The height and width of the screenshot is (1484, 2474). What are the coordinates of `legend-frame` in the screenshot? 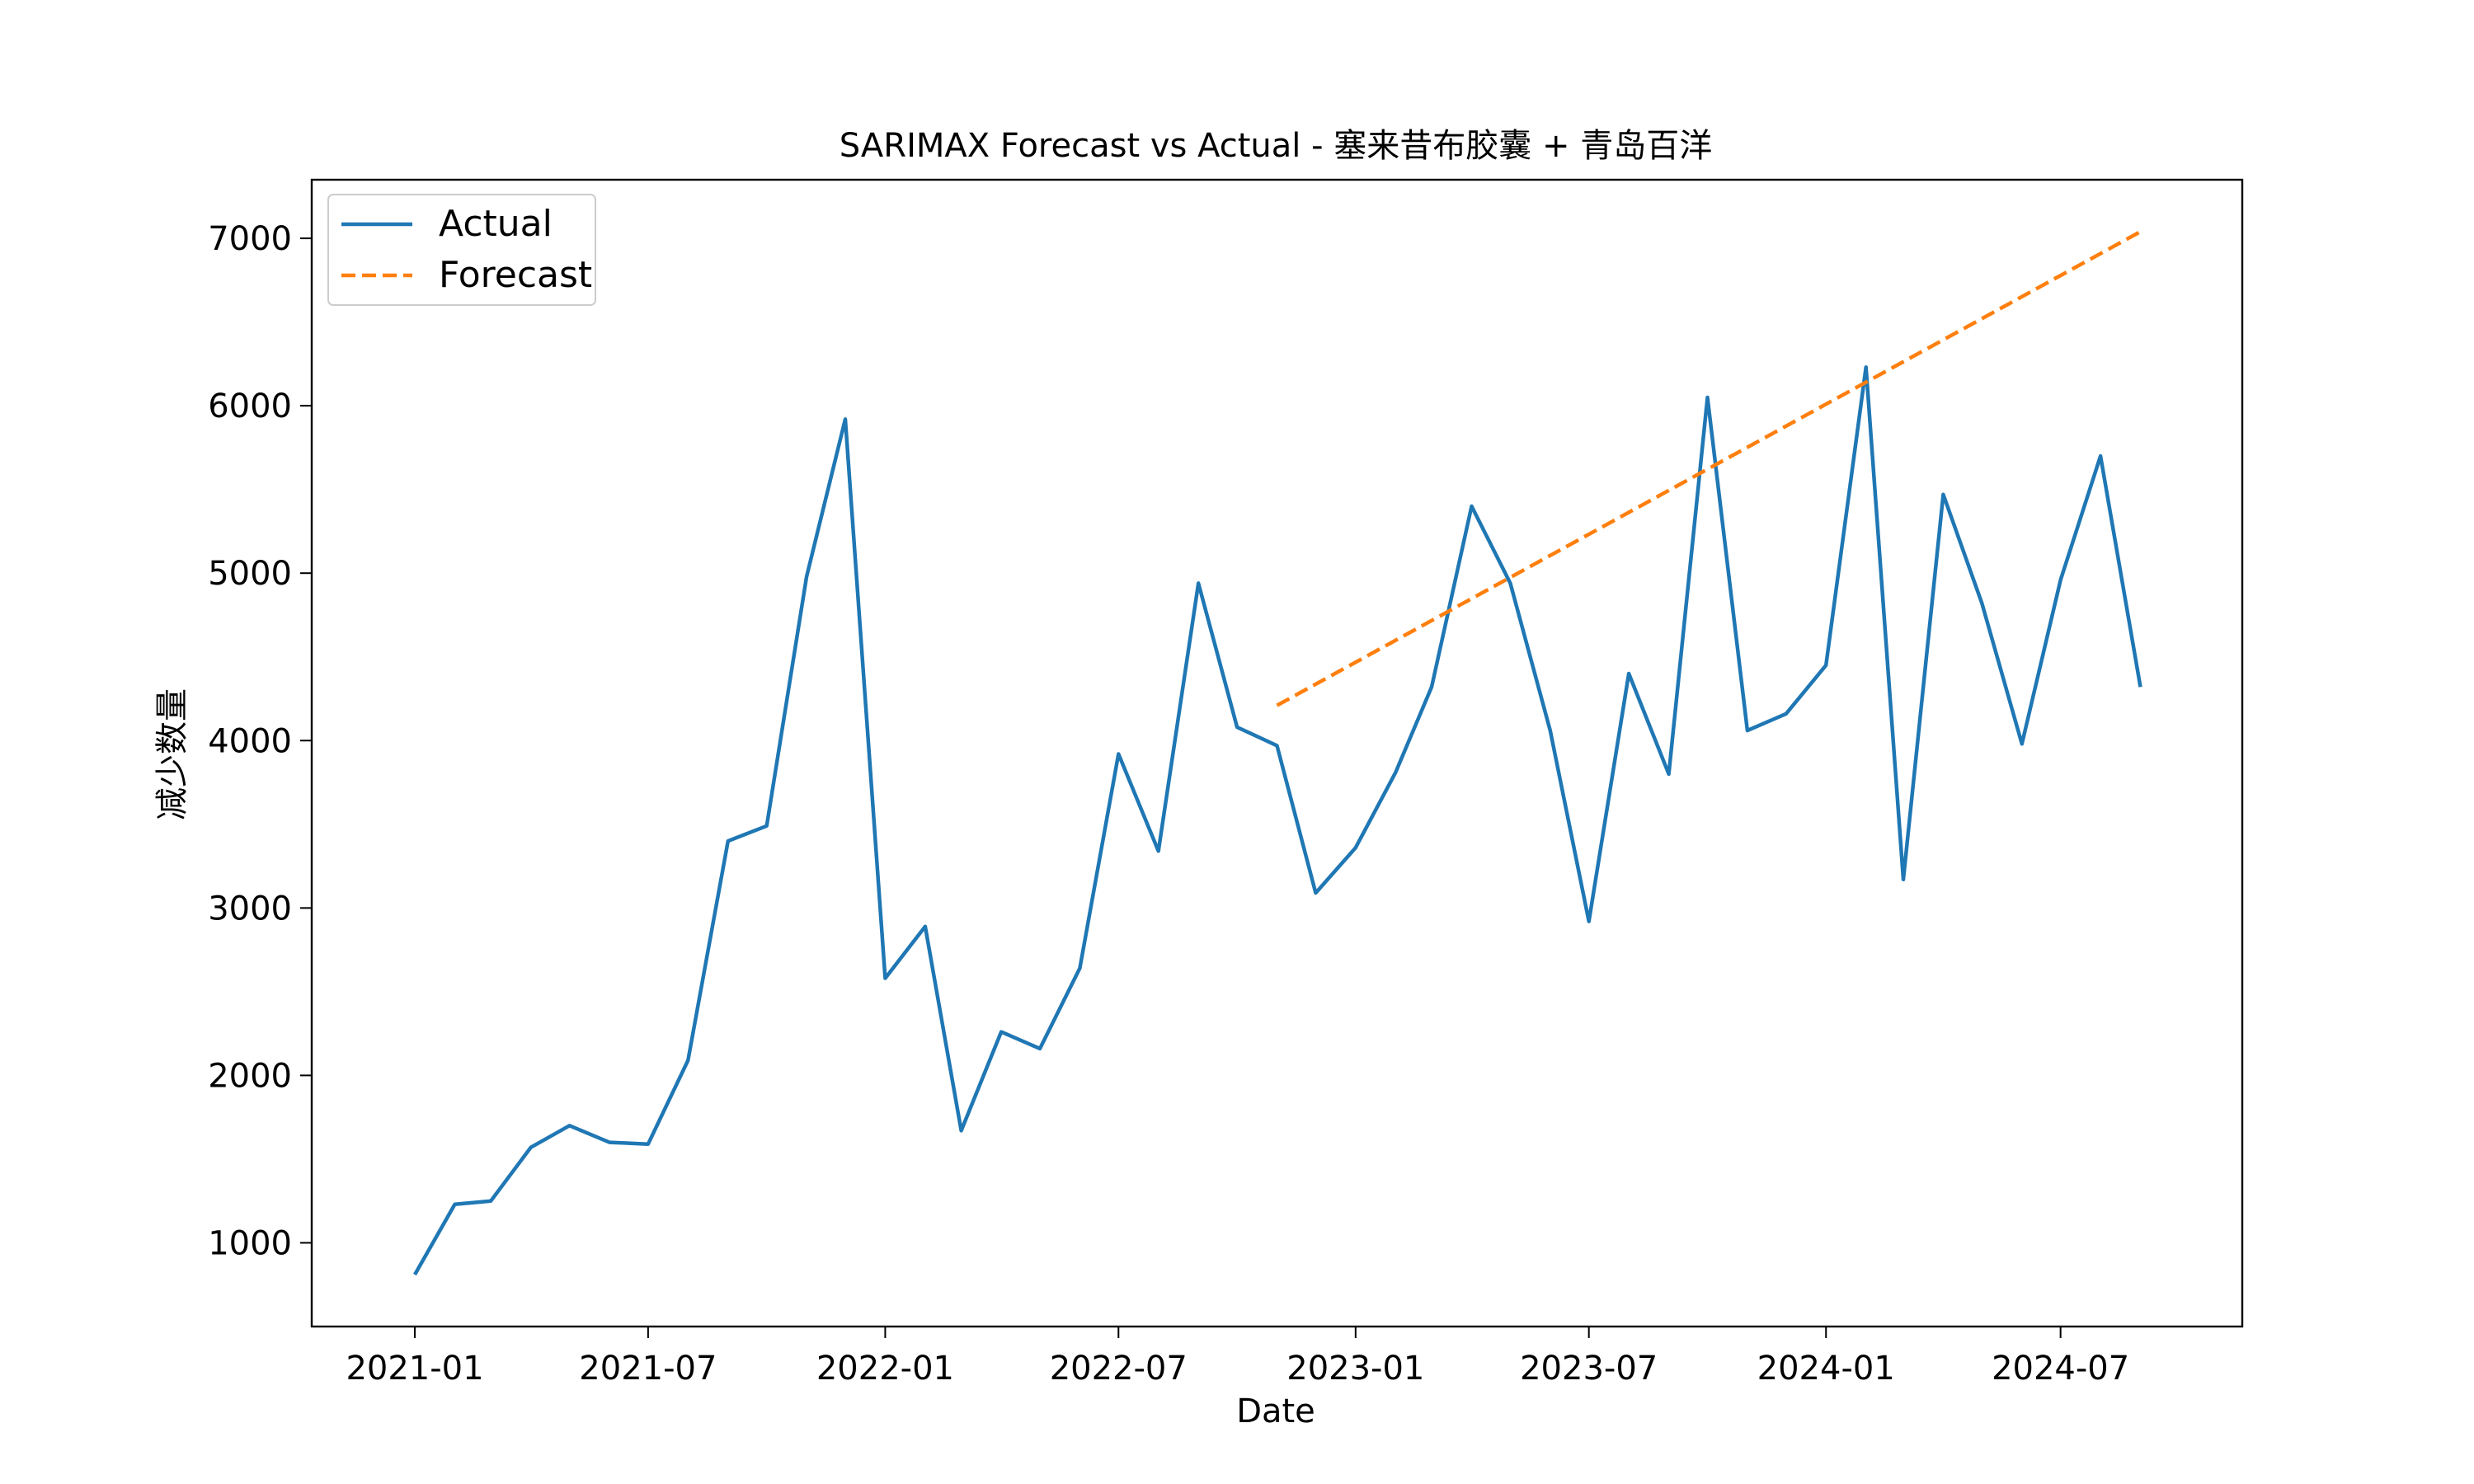 It's located at (461, 250).